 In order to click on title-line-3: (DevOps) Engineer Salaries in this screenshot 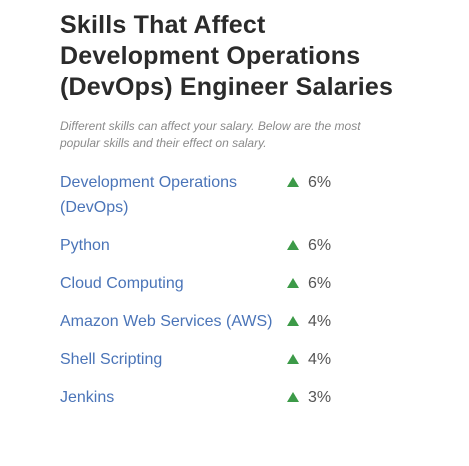, I will do `click(227, 87)`.